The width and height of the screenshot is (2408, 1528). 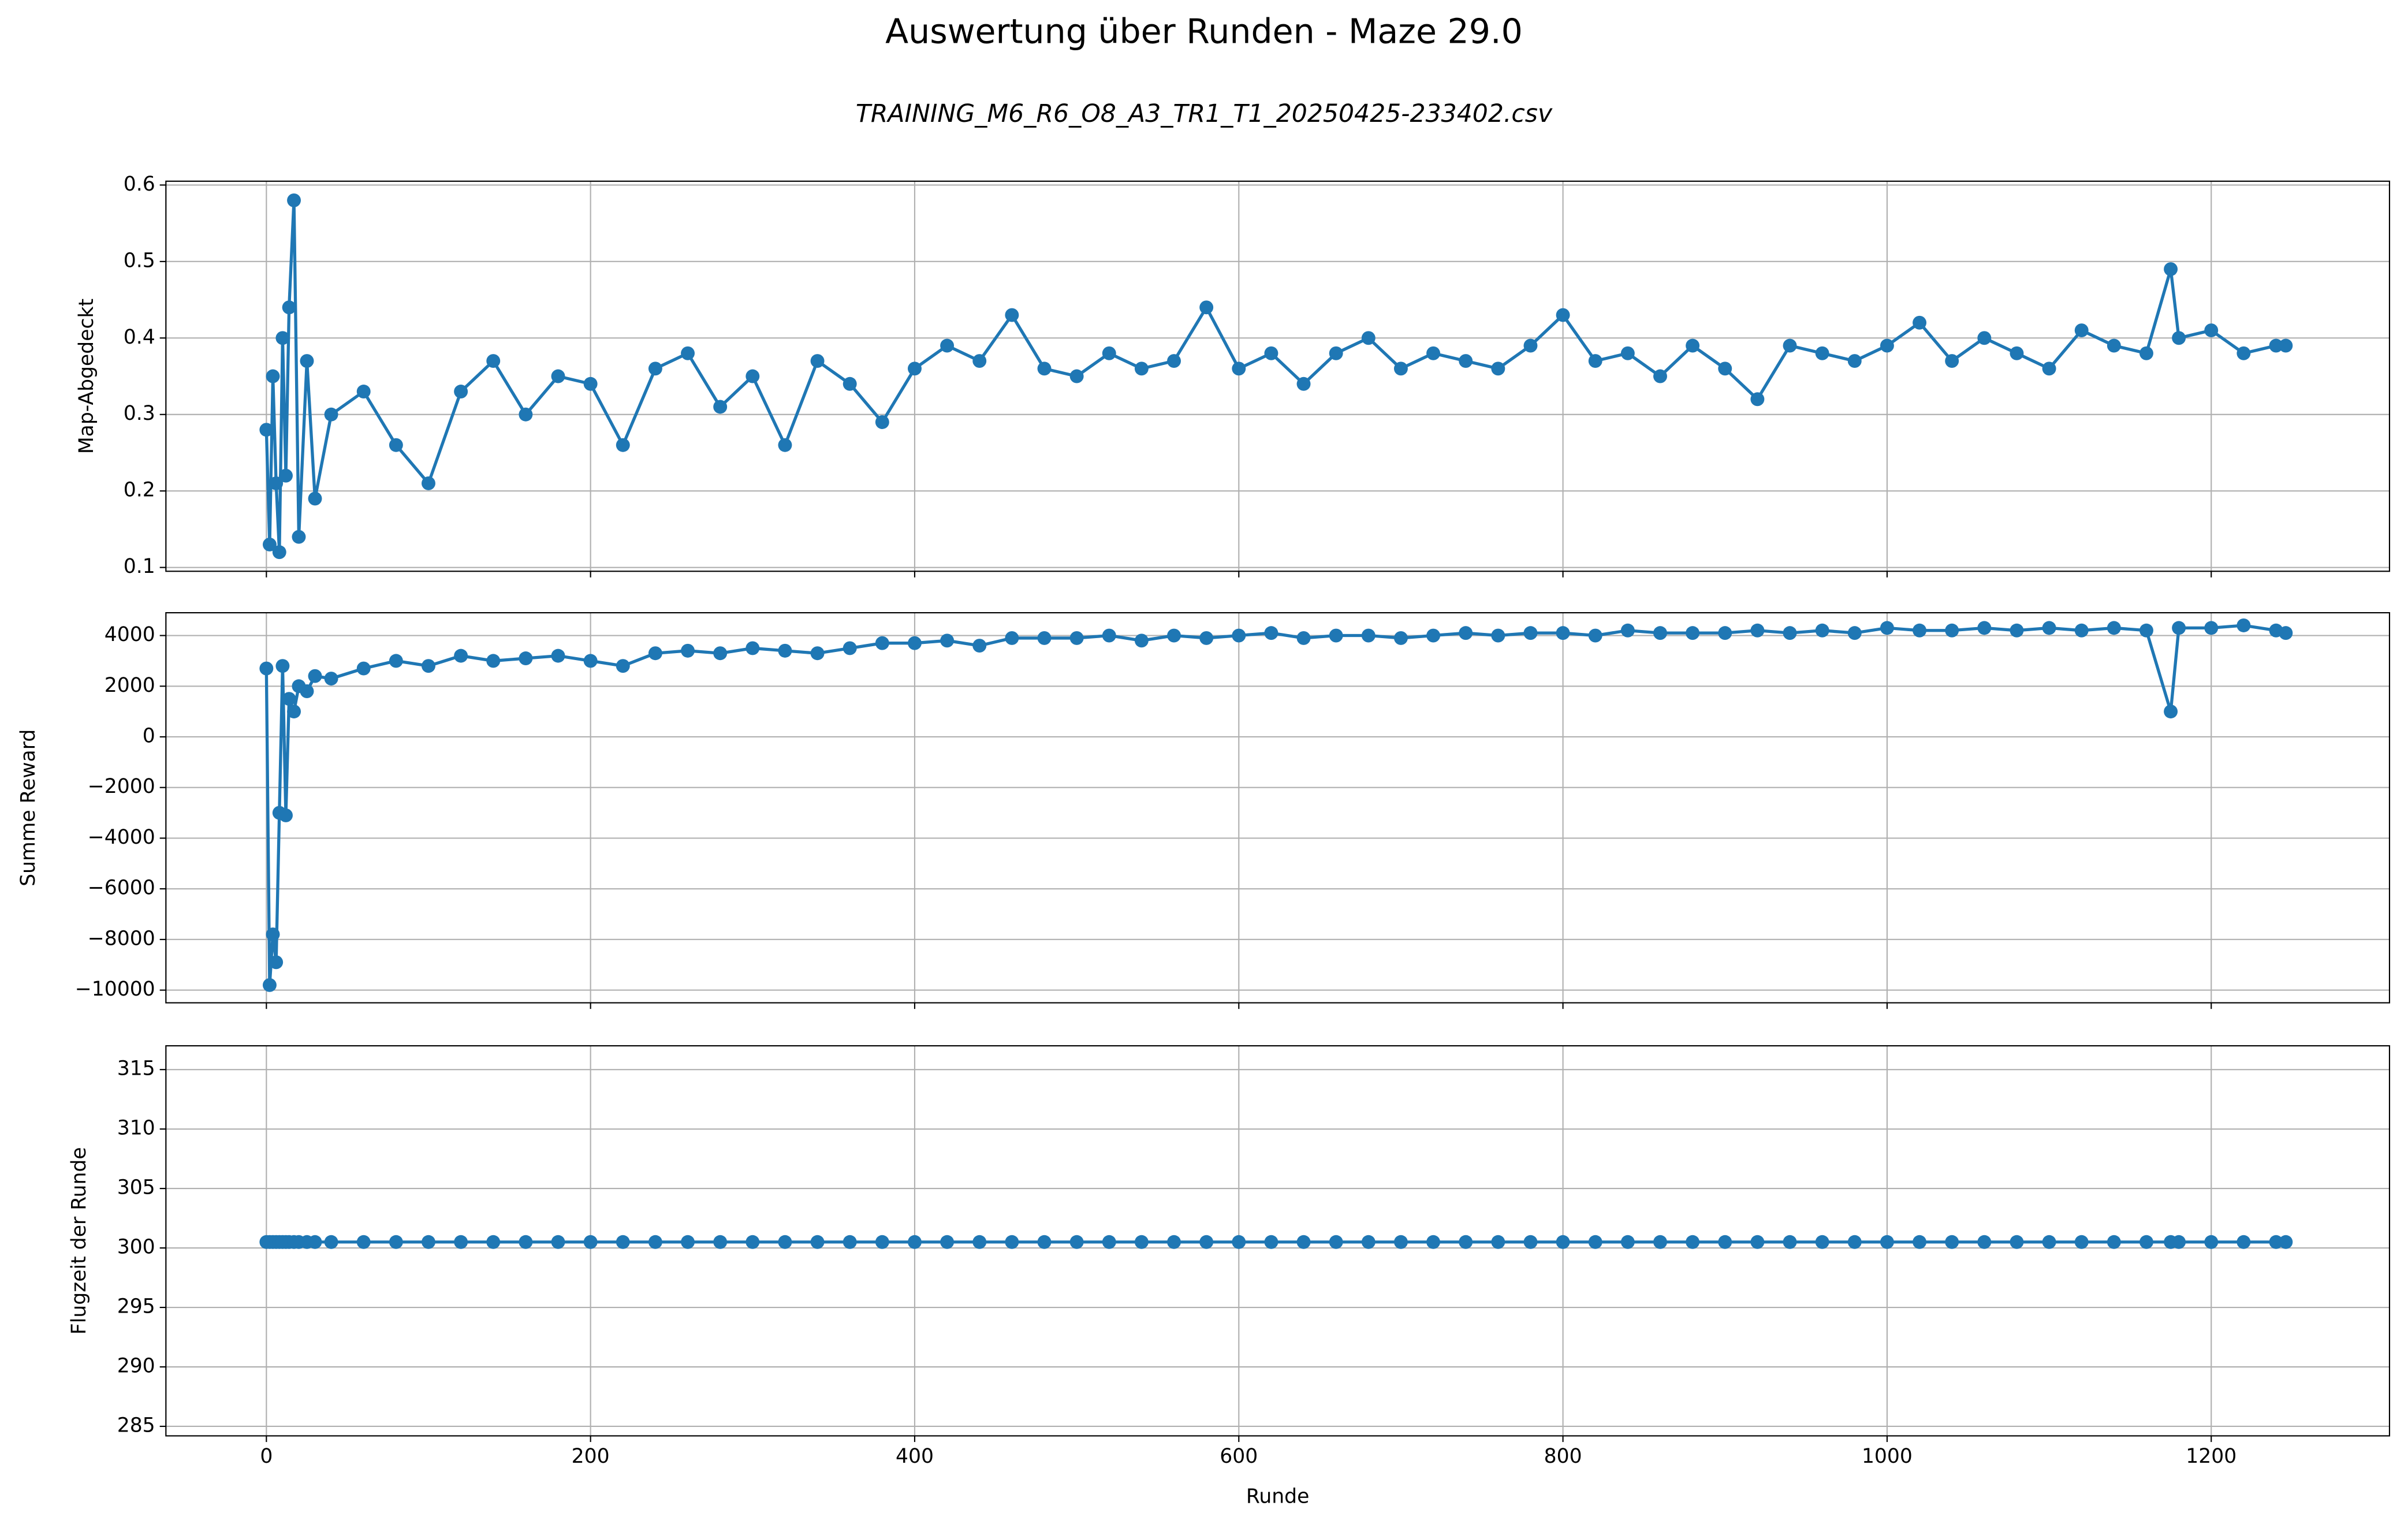 What do you see at coordinates (139, 260) in the screenshot?
I see `y-tick-label: 0.5` at bounding box center [139, 260].